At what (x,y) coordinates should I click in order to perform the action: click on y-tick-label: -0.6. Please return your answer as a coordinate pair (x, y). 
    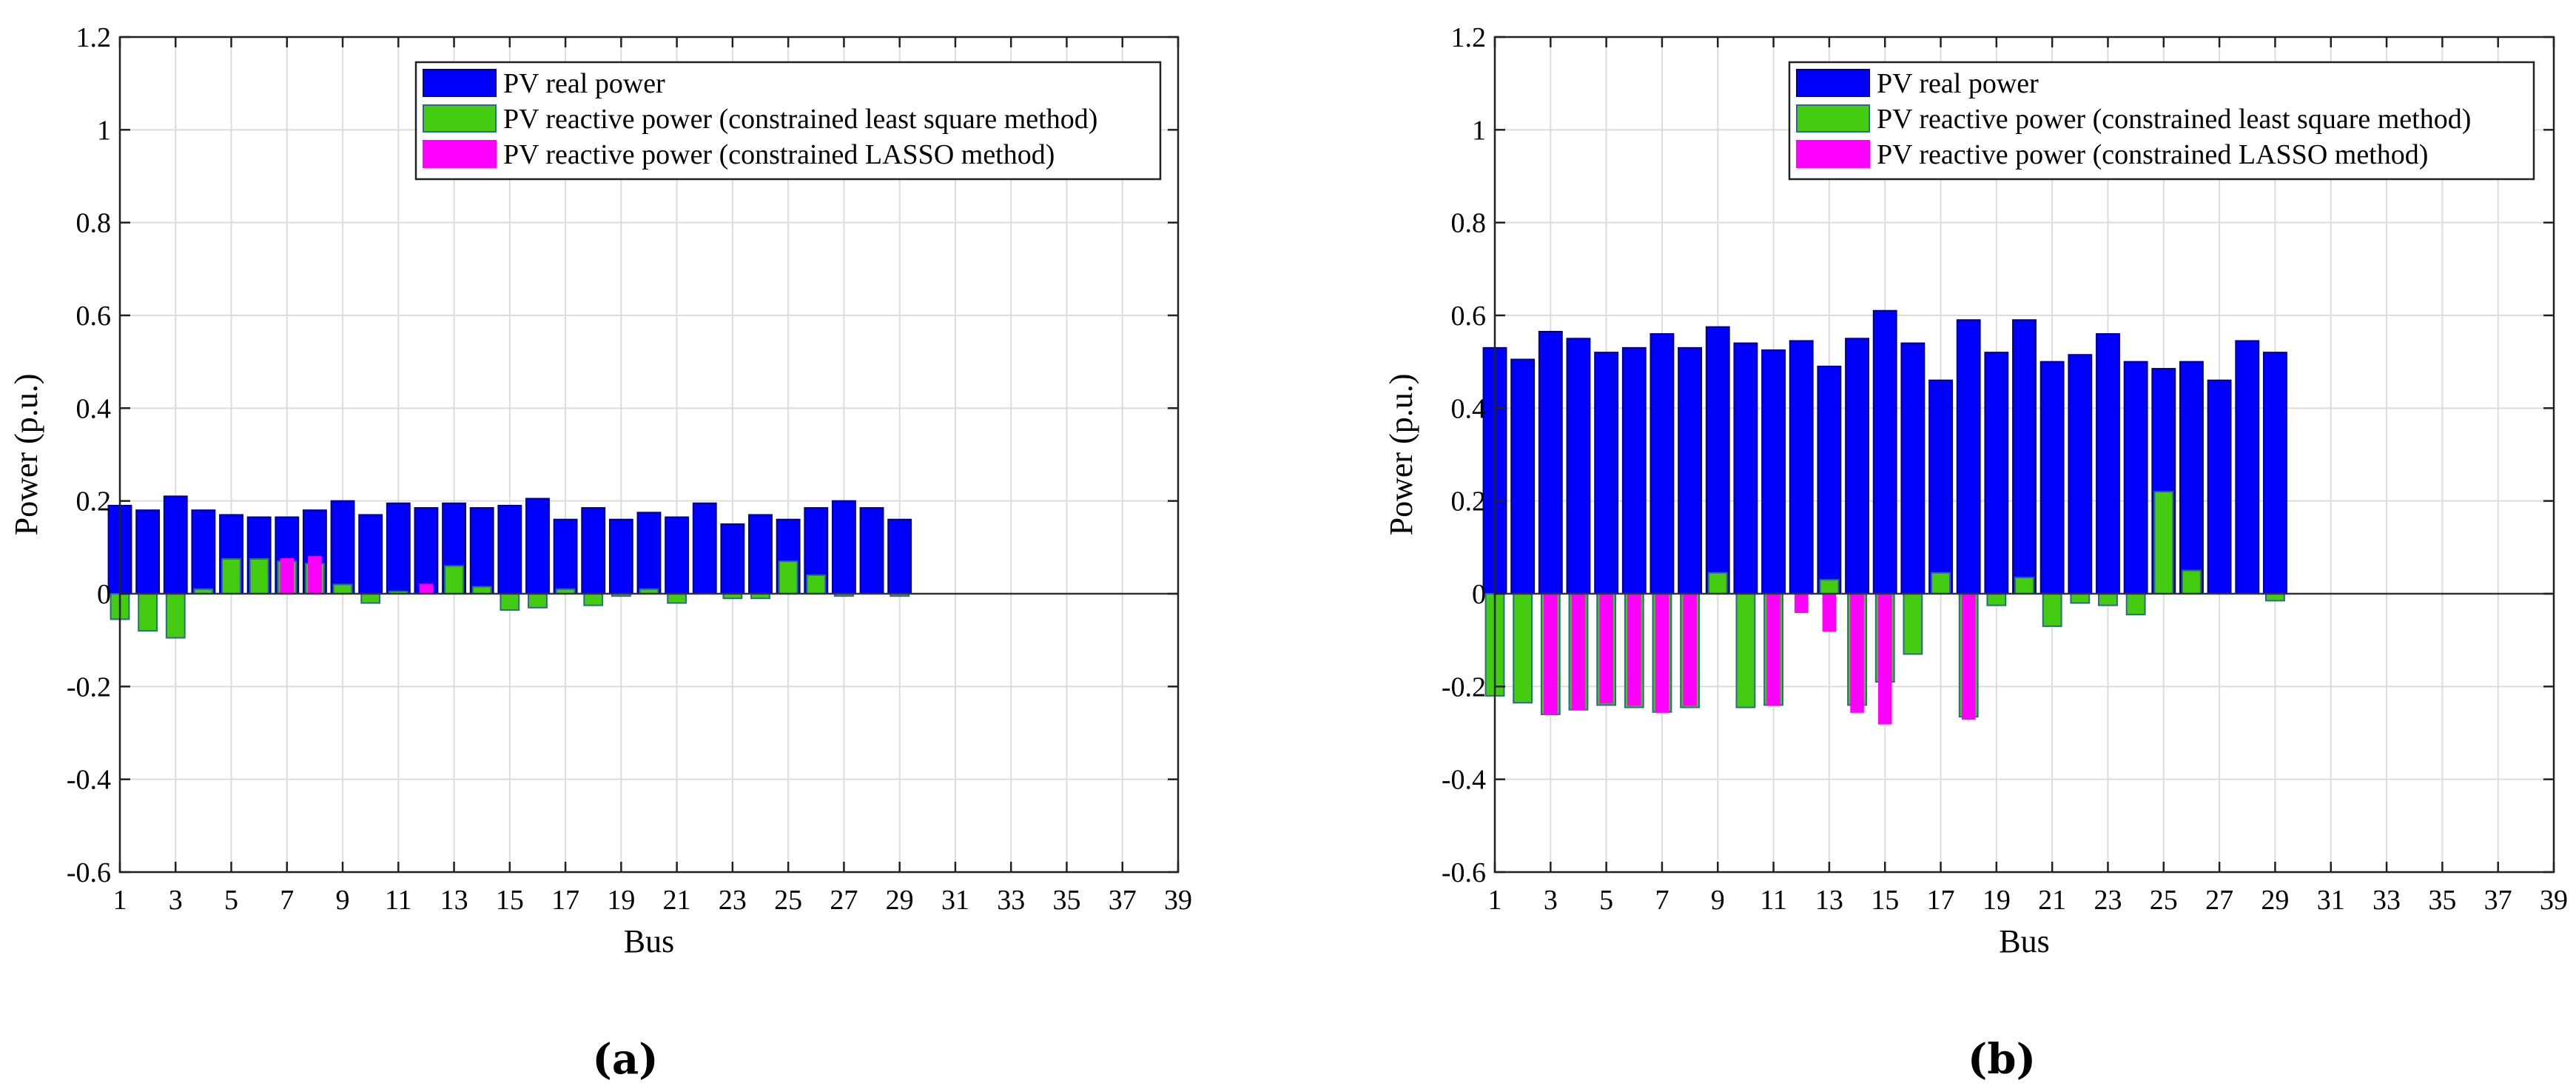
    Looking at the image, I should click on (1464, 872).